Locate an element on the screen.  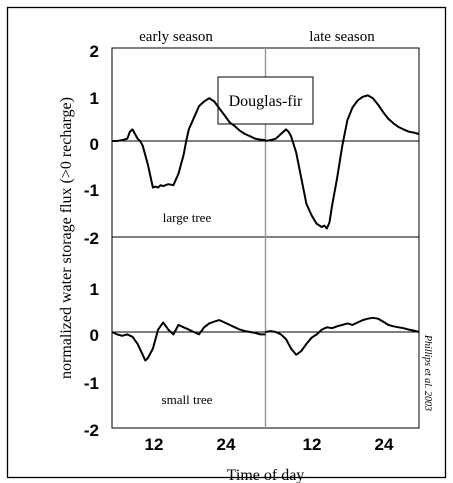
panel-label-large: large tree is located at coordinates (187, 217).